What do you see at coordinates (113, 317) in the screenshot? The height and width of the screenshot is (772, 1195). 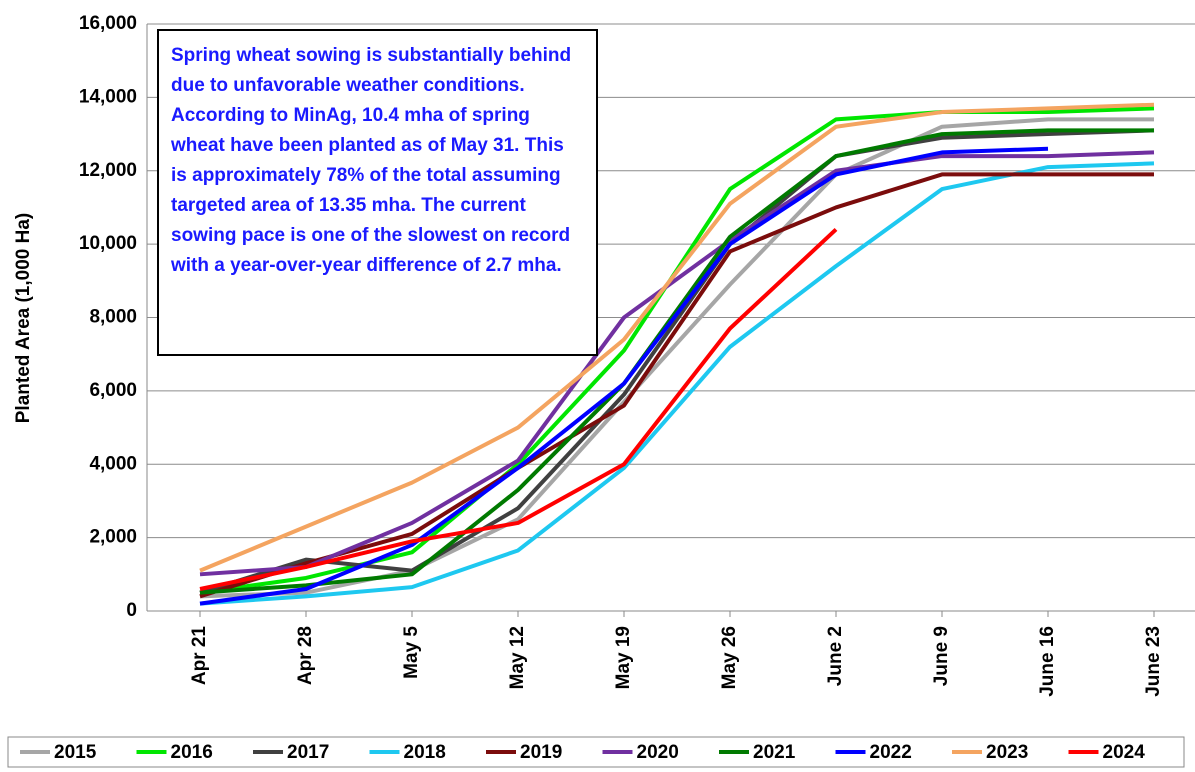 I see `y-tick-label: 8,000` at bounding box center [113, 317].